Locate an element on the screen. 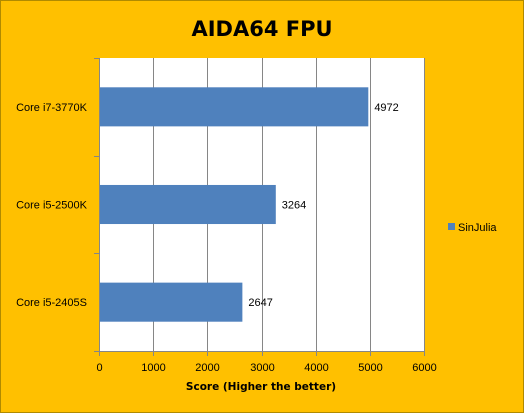  y-axis-ticks: Core i7-3770K Core i5-2500K Core i5-2405S is located at coordinates (57, 205).